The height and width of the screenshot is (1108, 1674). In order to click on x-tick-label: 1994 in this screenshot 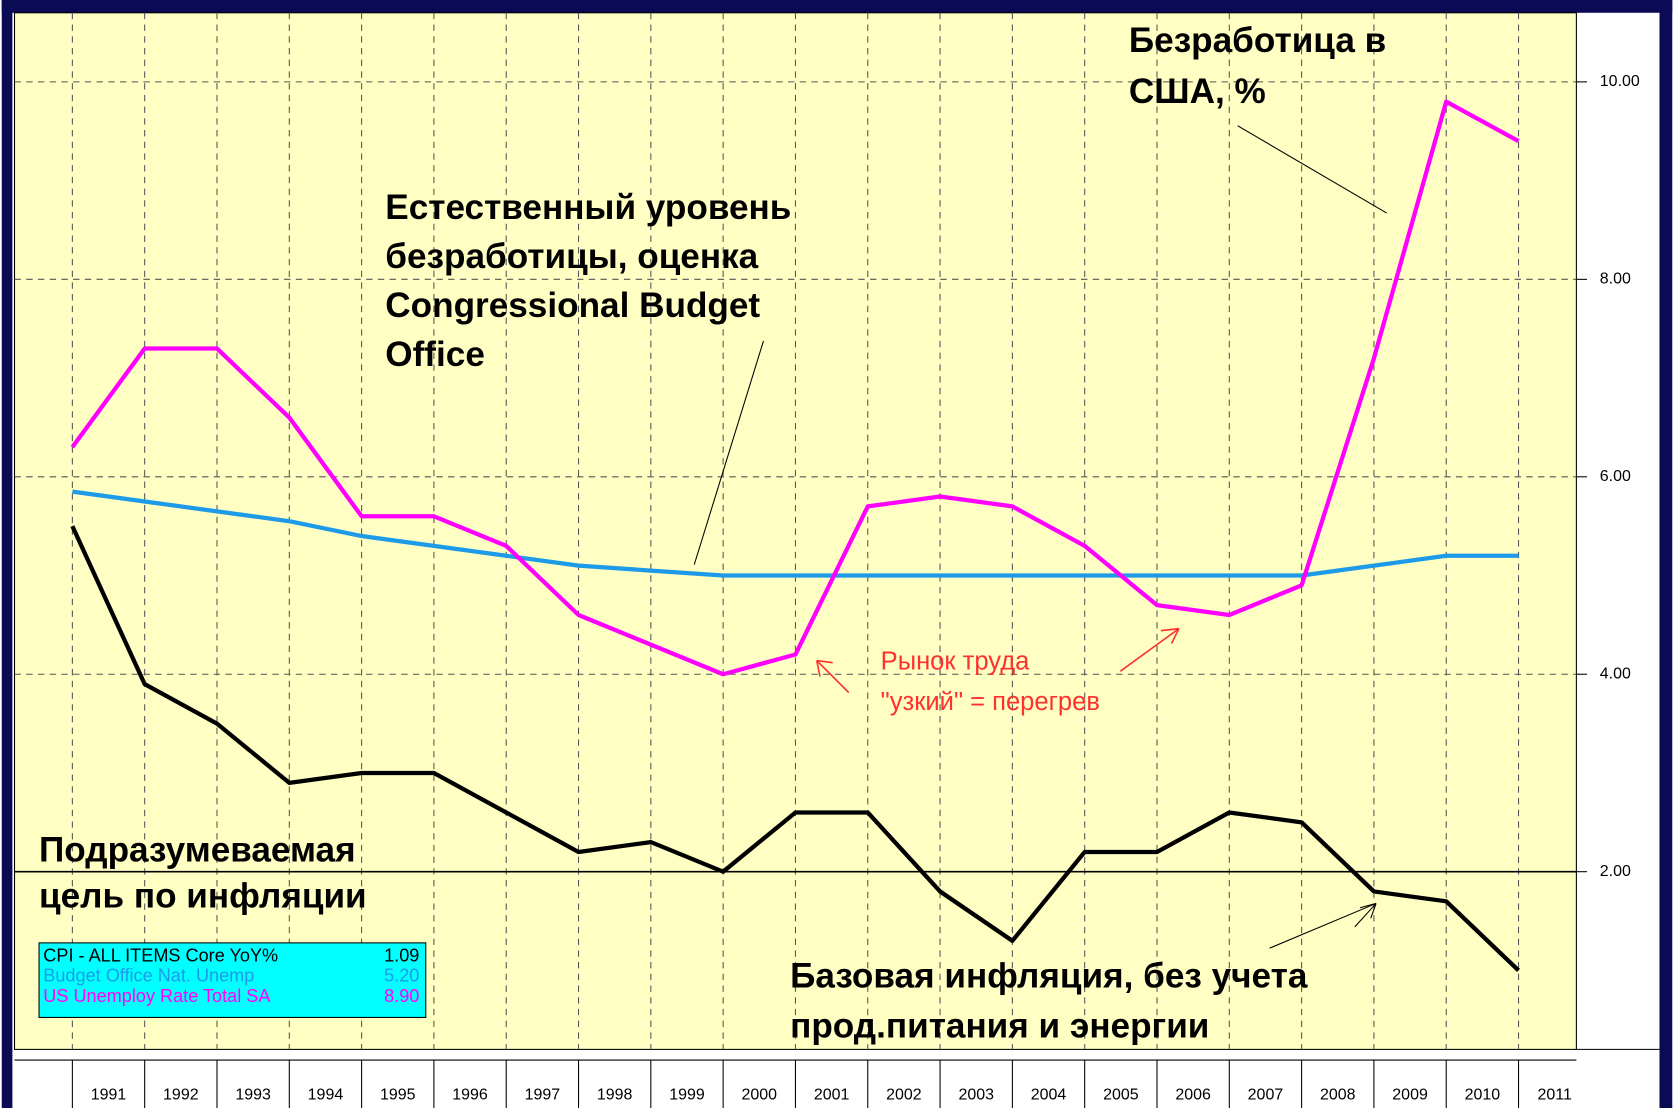, I will do `click(326, 1094)`.